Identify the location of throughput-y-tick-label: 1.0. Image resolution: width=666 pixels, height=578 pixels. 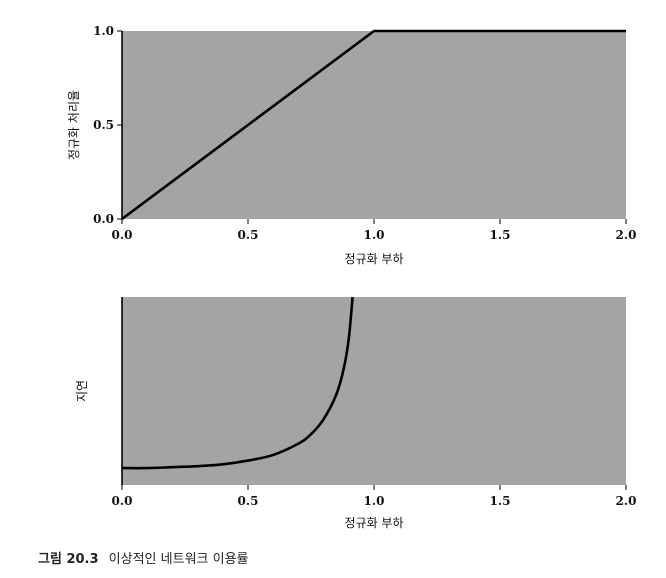
(103, 31).